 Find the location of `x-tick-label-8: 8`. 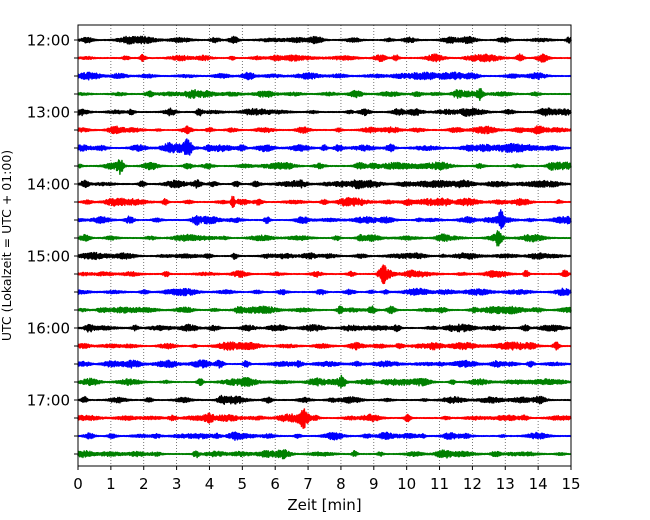

x-tick-label-8: 8 is located at coordinates (341, 484).